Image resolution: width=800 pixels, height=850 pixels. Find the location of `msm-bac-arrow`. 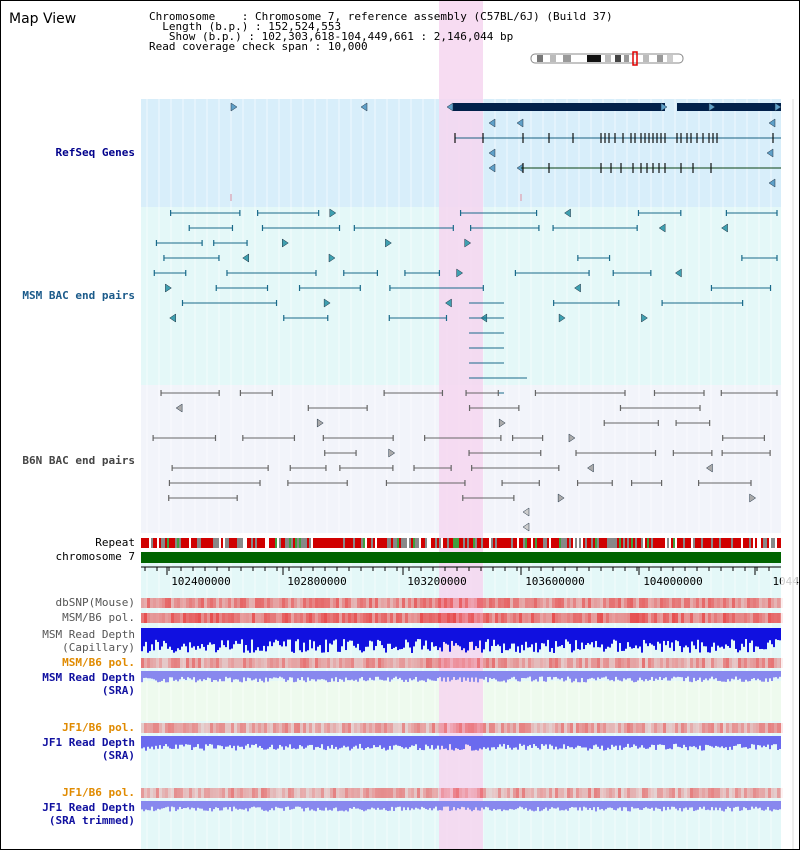

msm-bac-arrow is located at coordinates (567, 213).